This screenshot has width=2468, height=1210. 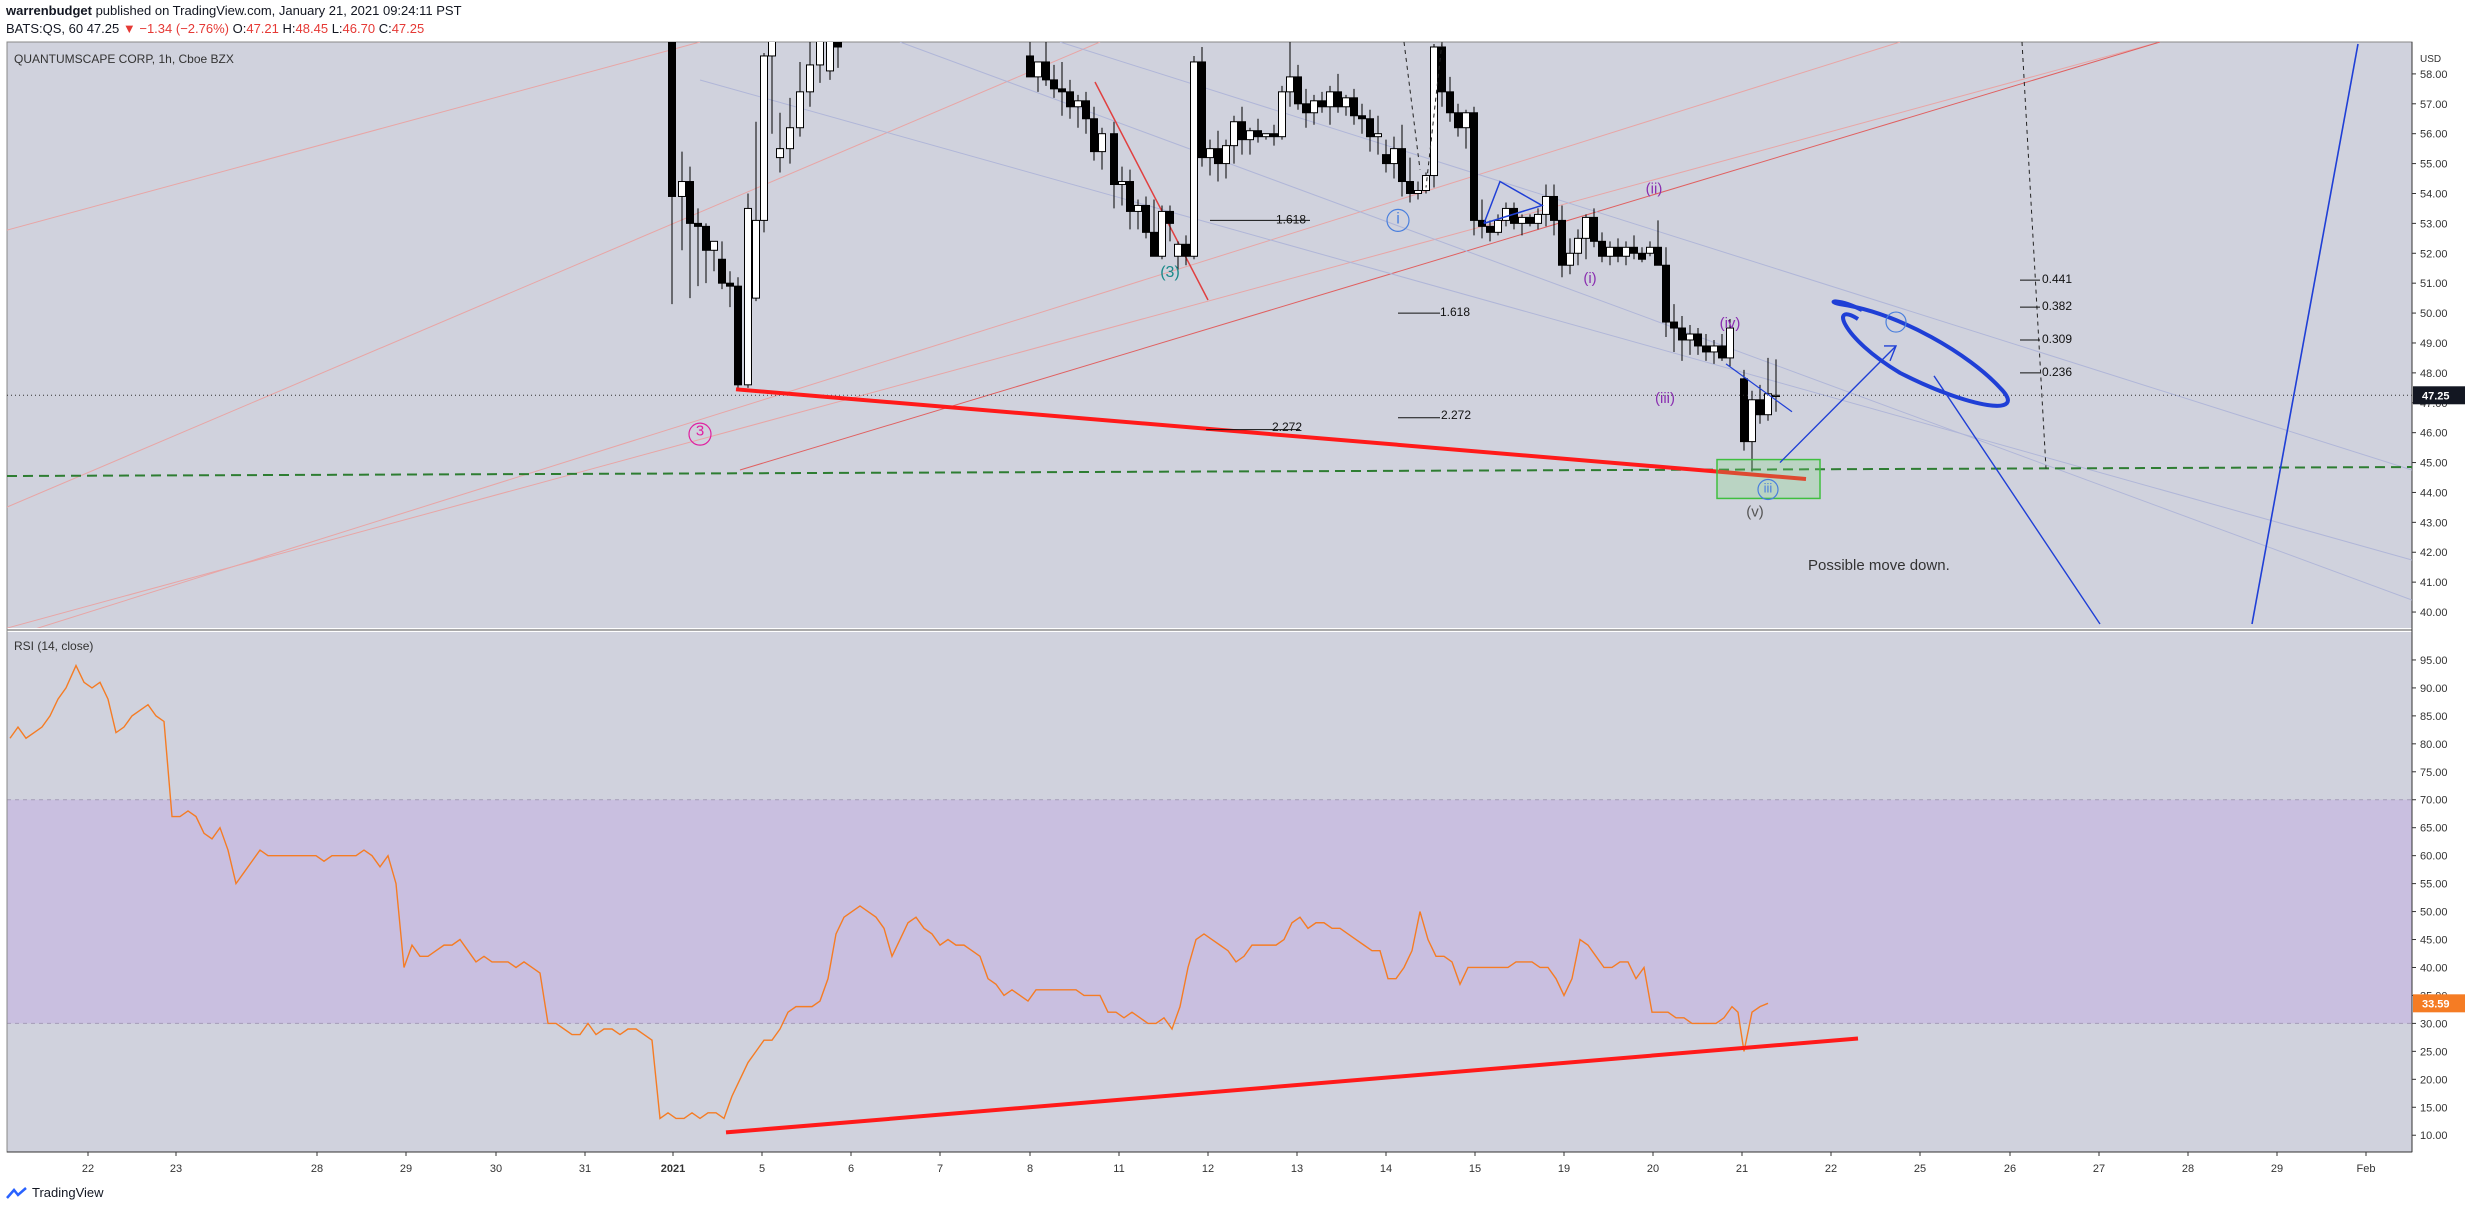 What do you see at coordinates (408, 28) in the screenshot?
I see `close-value: 47.25` at bounding box center [408, 28].